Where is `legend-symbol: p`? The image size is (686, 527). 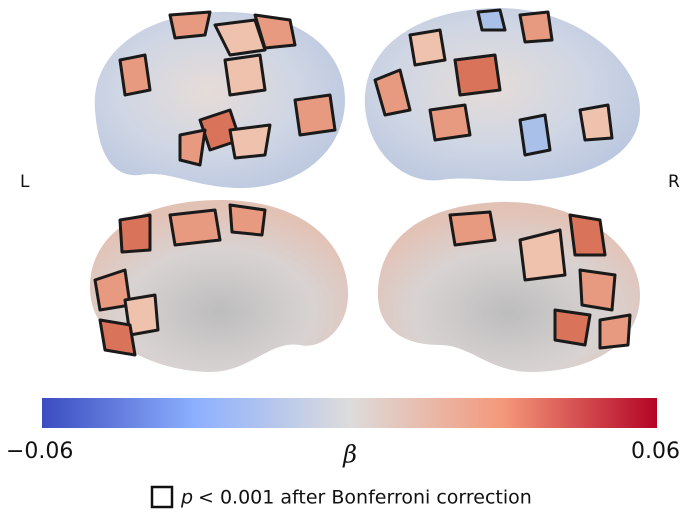
legend-symbol: p is located at coordinates (186, 498).